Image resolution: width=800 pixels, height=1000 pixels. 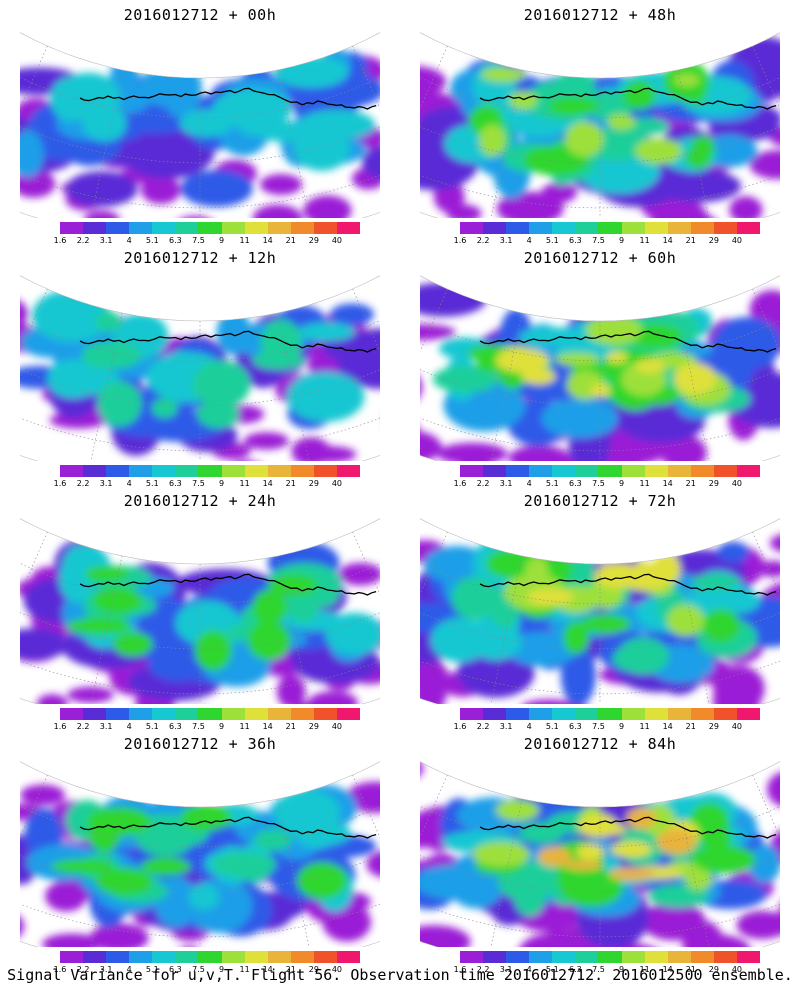 What do you see at coordinates (152, 240) in the screenshot?
I see `colorbar-tick-label: 5.1` at bounding box center [152, 240].